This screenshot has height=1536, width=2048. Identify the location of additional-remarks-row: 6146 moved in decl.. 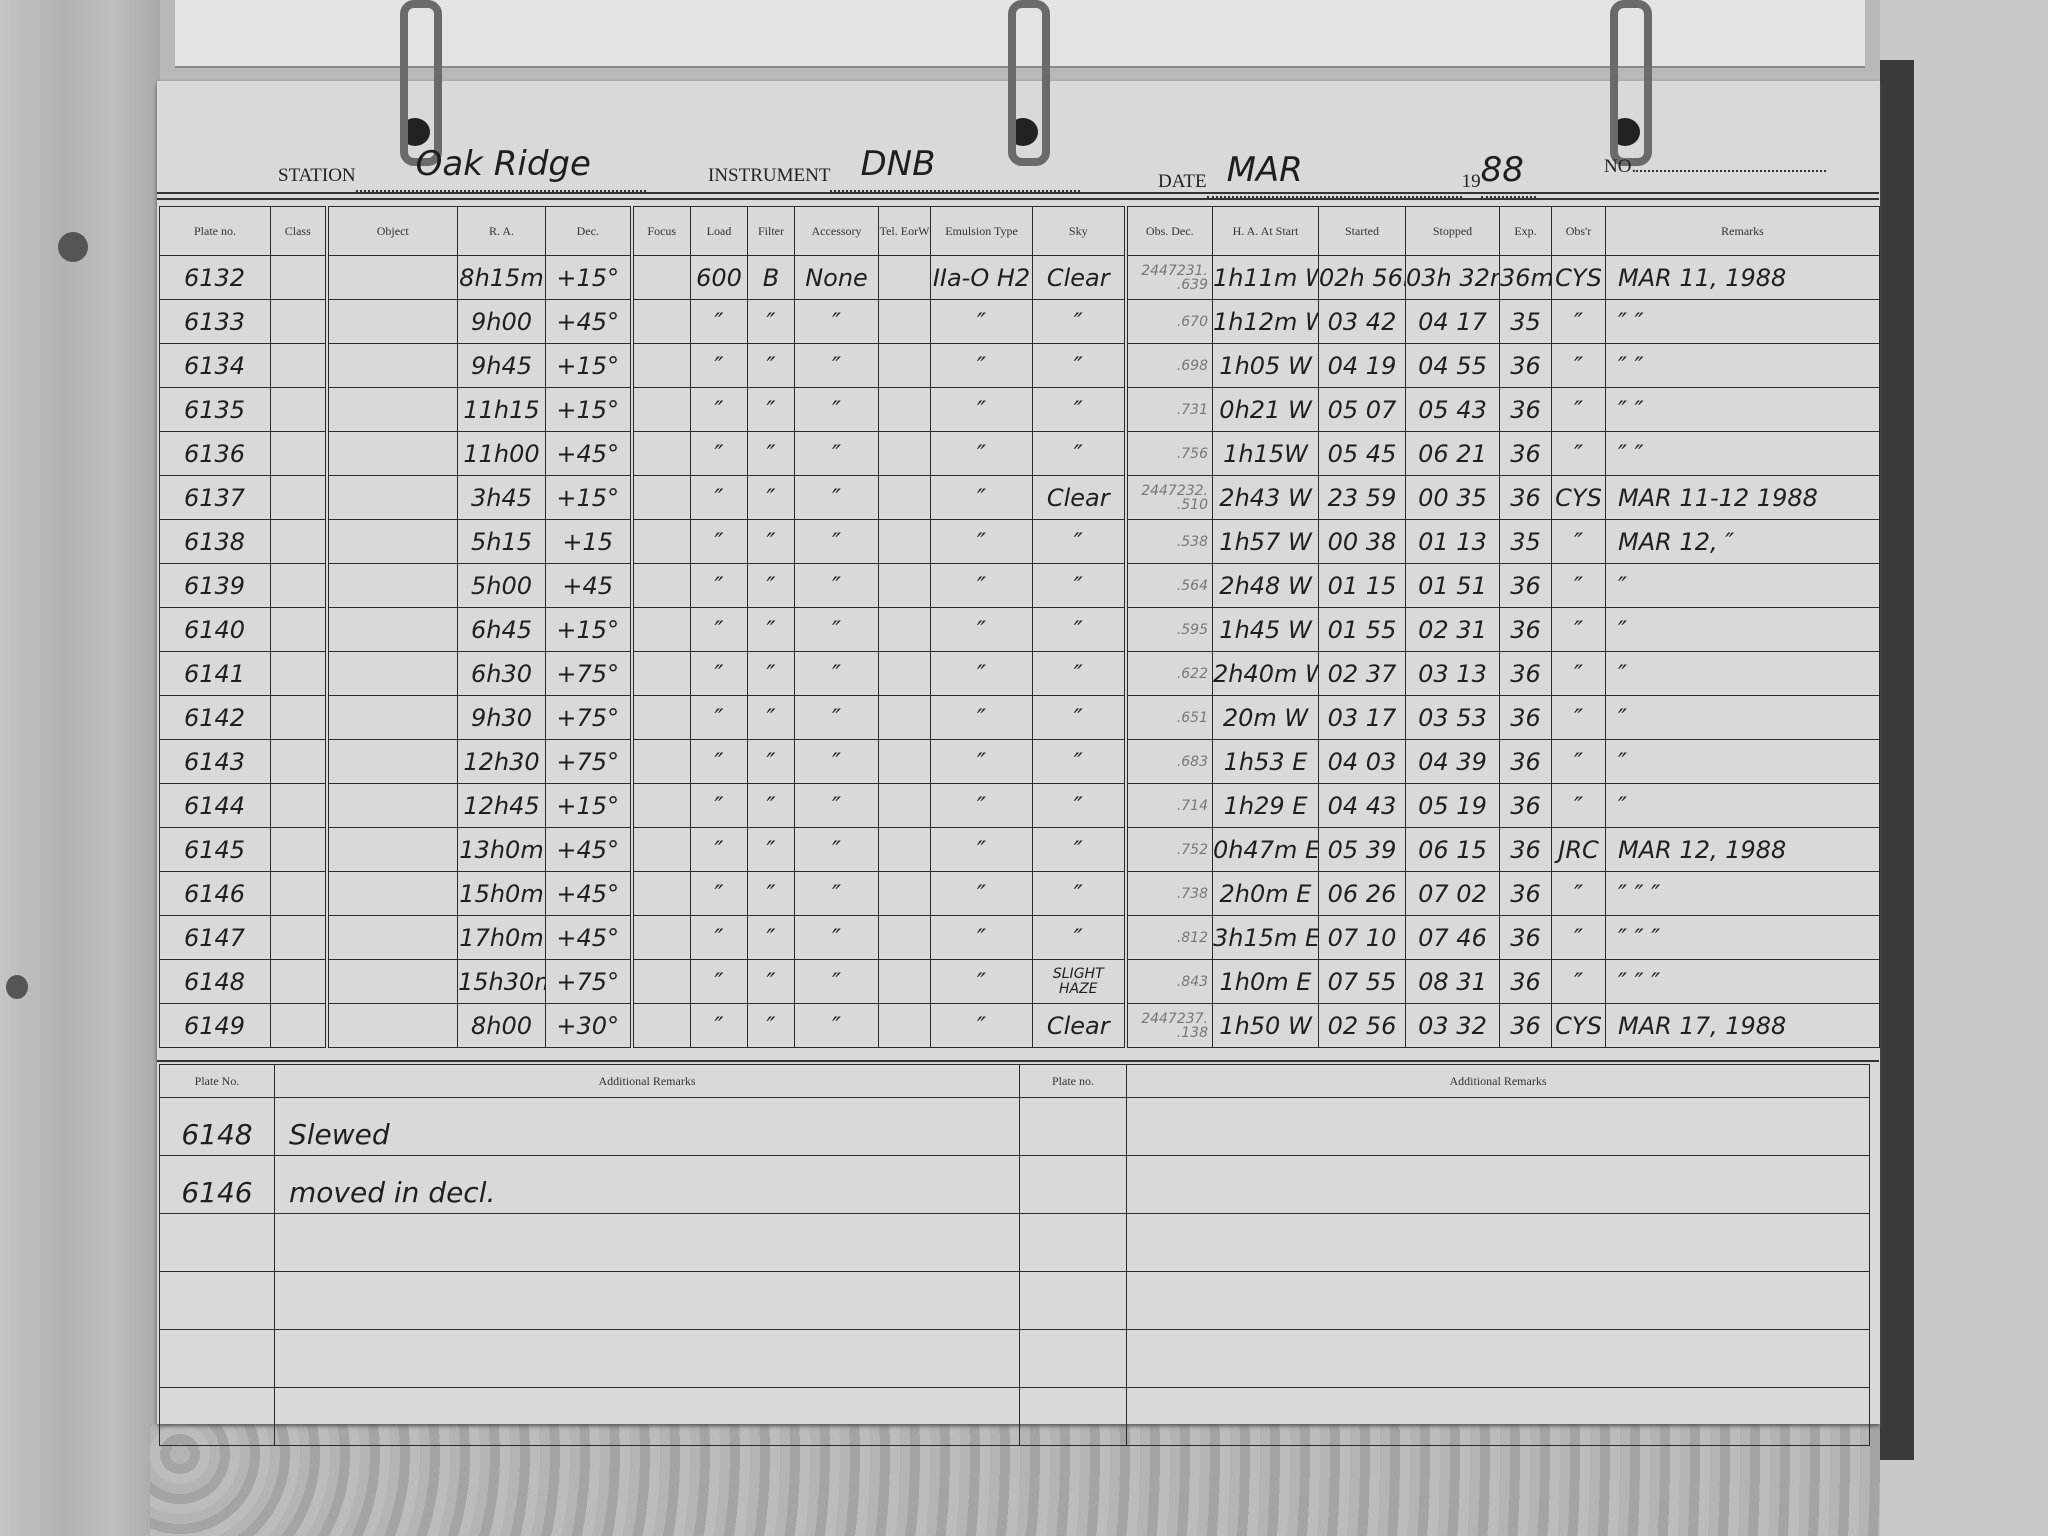
(1014, 1184).